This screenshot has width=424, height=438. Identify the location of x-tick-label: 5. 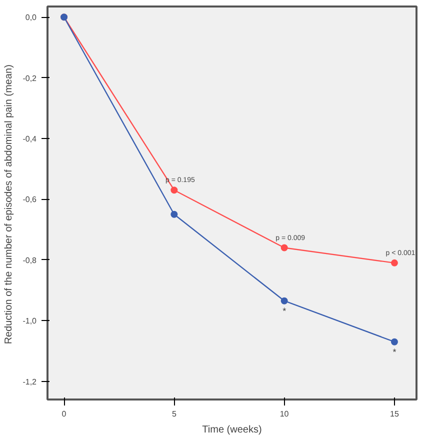
(174, 414).